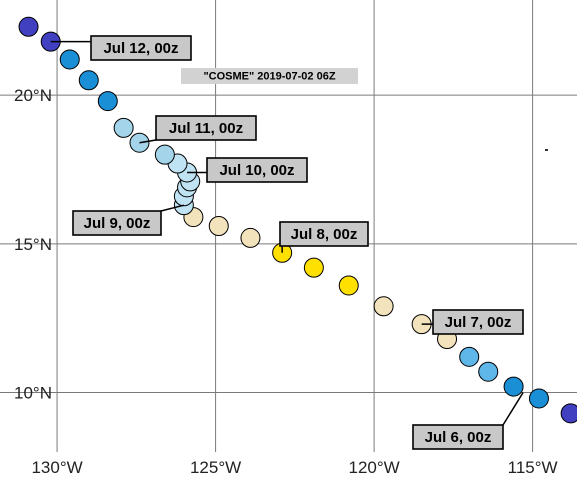  I want to click on date-label: Jul 9, 00z, so click(128, 220).